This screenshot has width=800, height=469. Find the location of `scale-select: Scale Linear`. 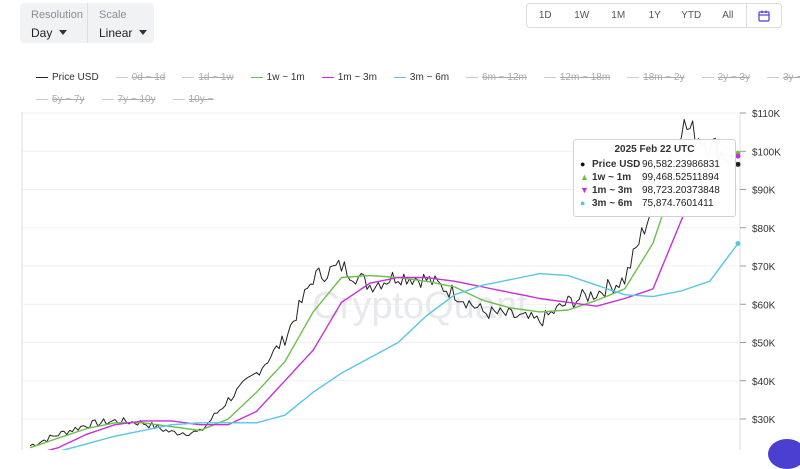

scale-select: Scale Linear is located at coordinates (120, 23).